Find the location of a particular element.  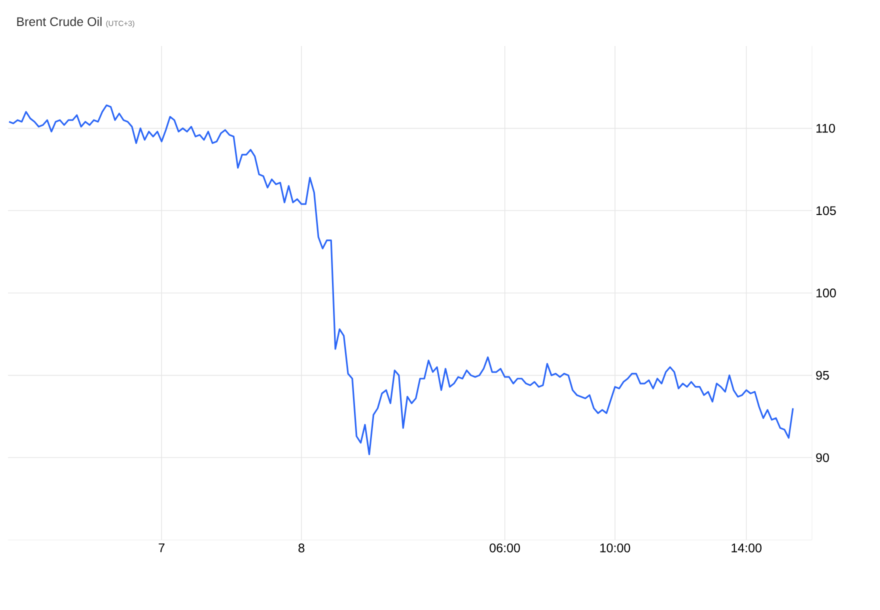

x-tick-label: 8 is located at coordinates (301, 548).